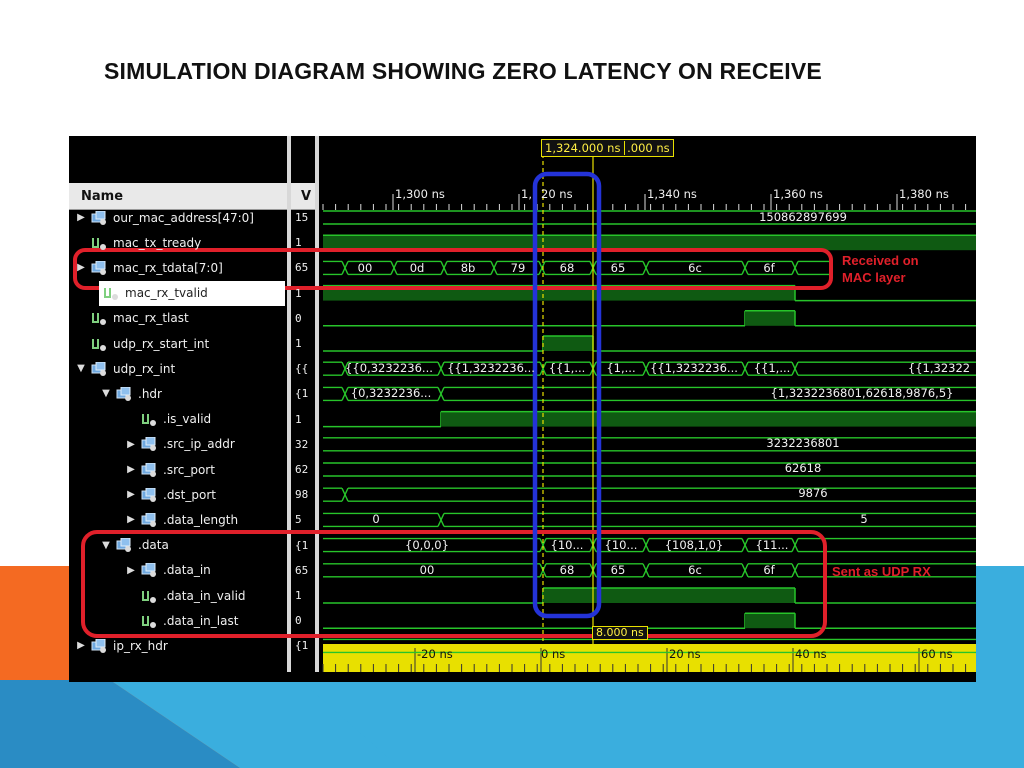 This screenshot has height=768, width=1024. I want to click on panel-divider, so click(289, 409).